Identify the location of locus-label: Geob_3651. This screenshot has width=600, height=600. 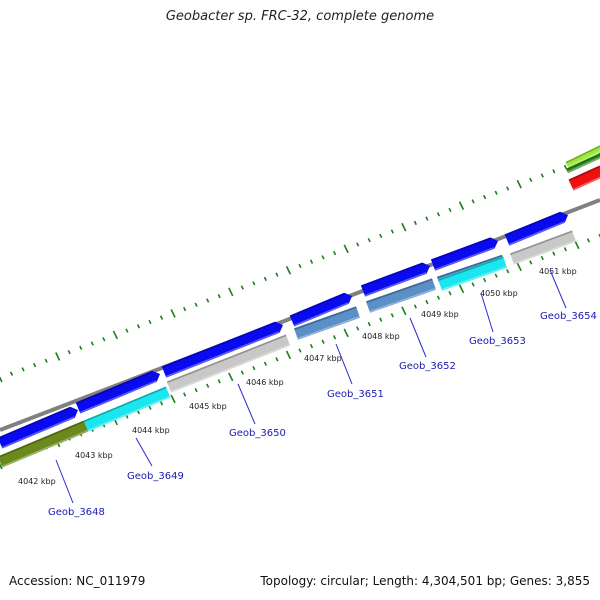
(355, 394).